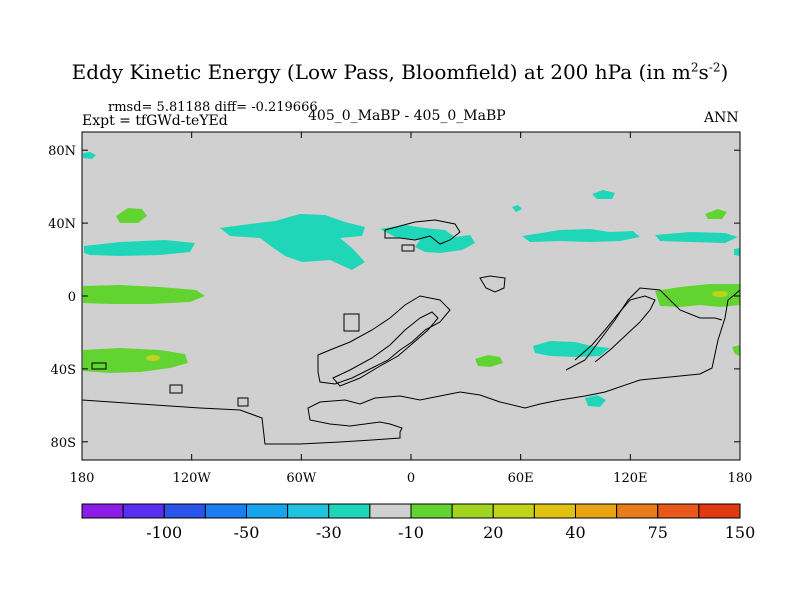 The height and width of the screenshot is (600, 800). What do you see at coordinates (131, 215) in the screenshot?
I see `green-patch-north-small` at bounding box center [131, 215].